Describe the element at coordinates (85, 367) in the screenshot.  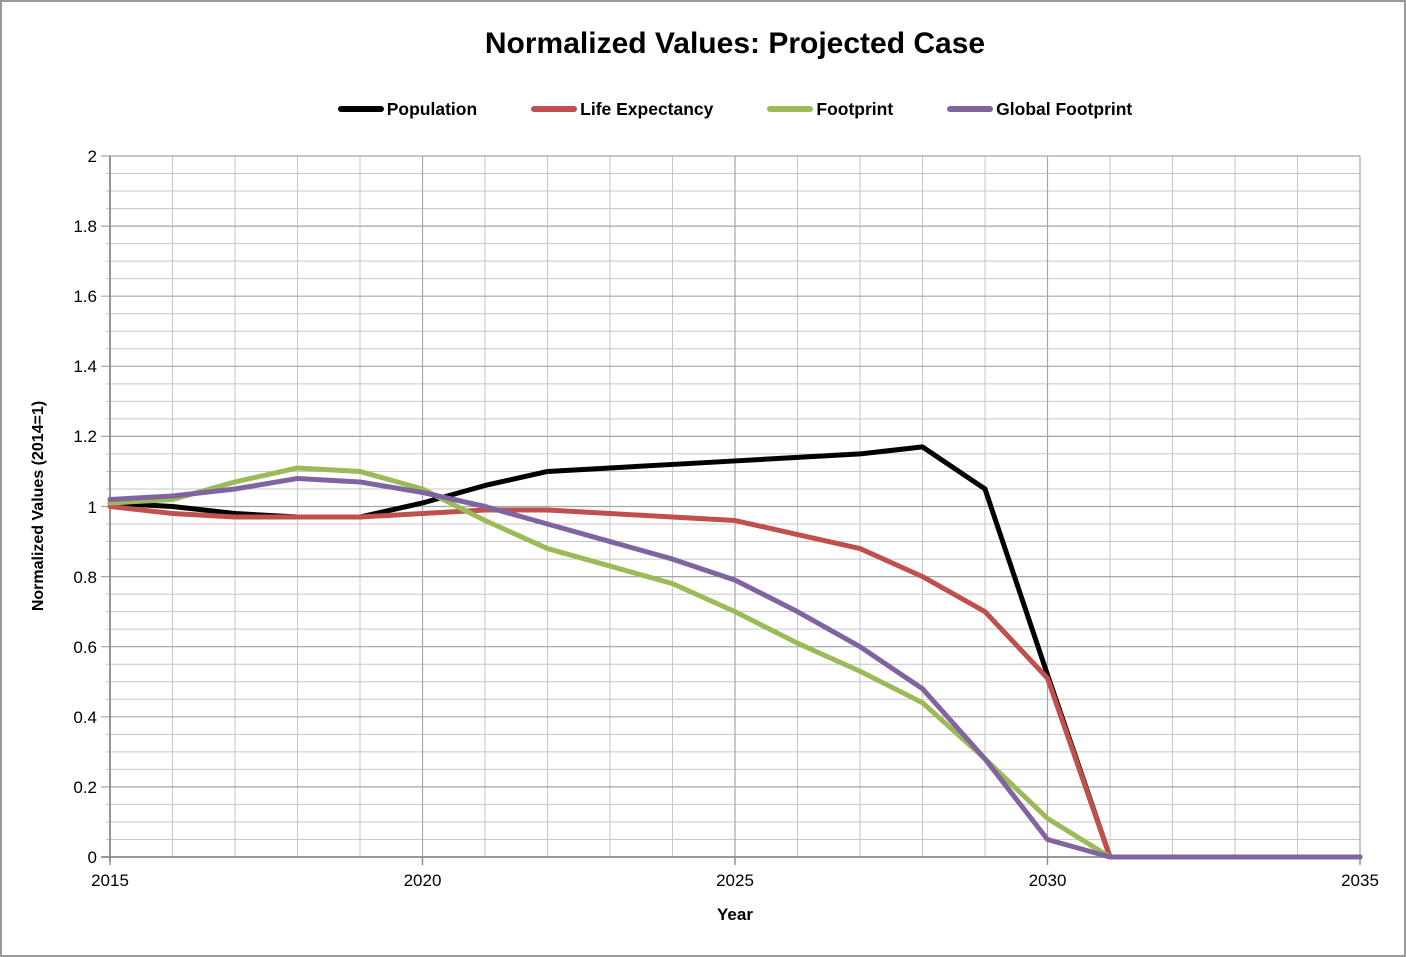
I see `y-tick-label: 1.4` at that location.